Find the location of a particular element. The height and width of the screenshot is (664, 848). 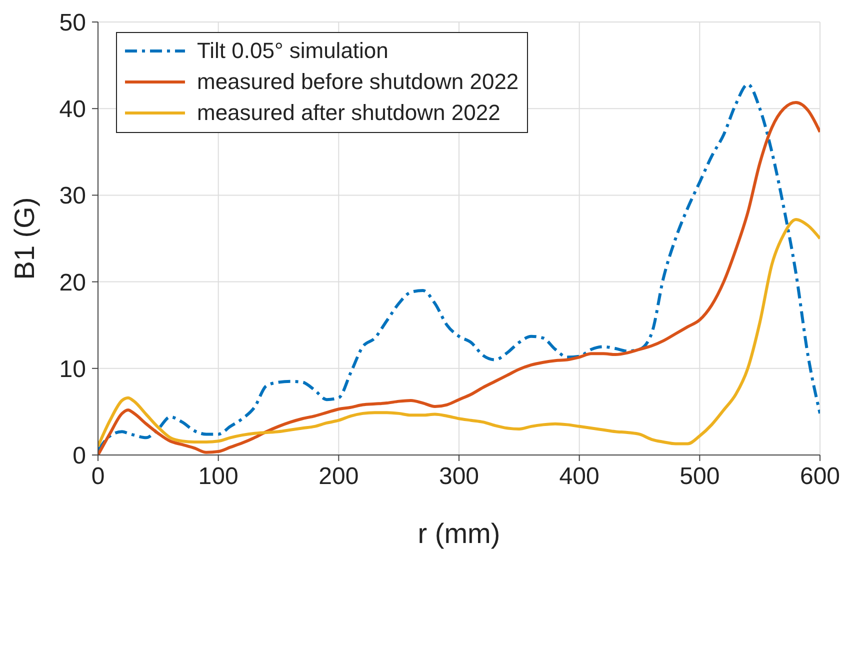

y-tick-label: 0 is located at coordinates (79, 456).